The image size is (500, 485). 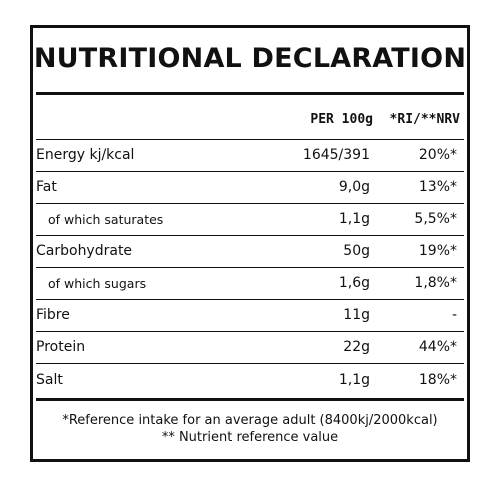 I want to click on nutrient-label: Salt, so click(x=49, y=380).